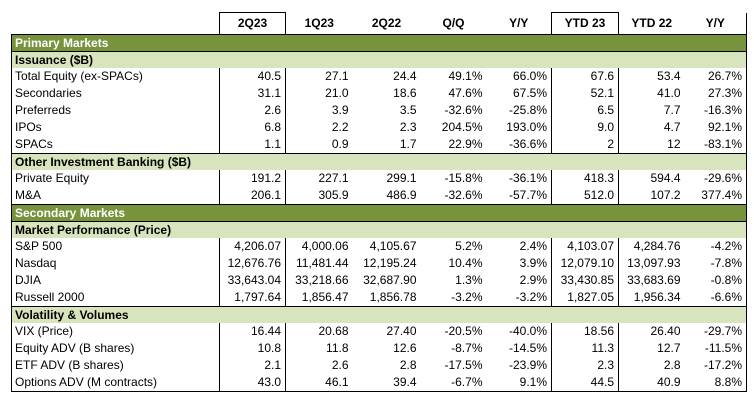  Describe the element at coordinates (715, 331) in the screenshot. I see `table-cell: -29.7%` at that location.